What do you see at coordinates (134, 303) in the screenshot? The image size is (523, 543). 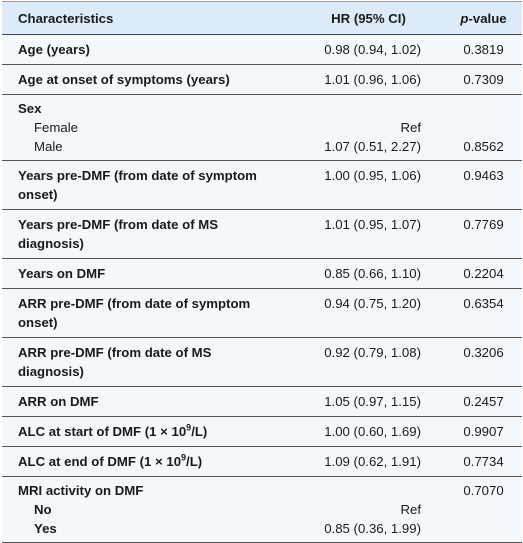 I see `row-label-line1: ARR pre-DMF (from date of symptom` at bounding box center [134, 303].